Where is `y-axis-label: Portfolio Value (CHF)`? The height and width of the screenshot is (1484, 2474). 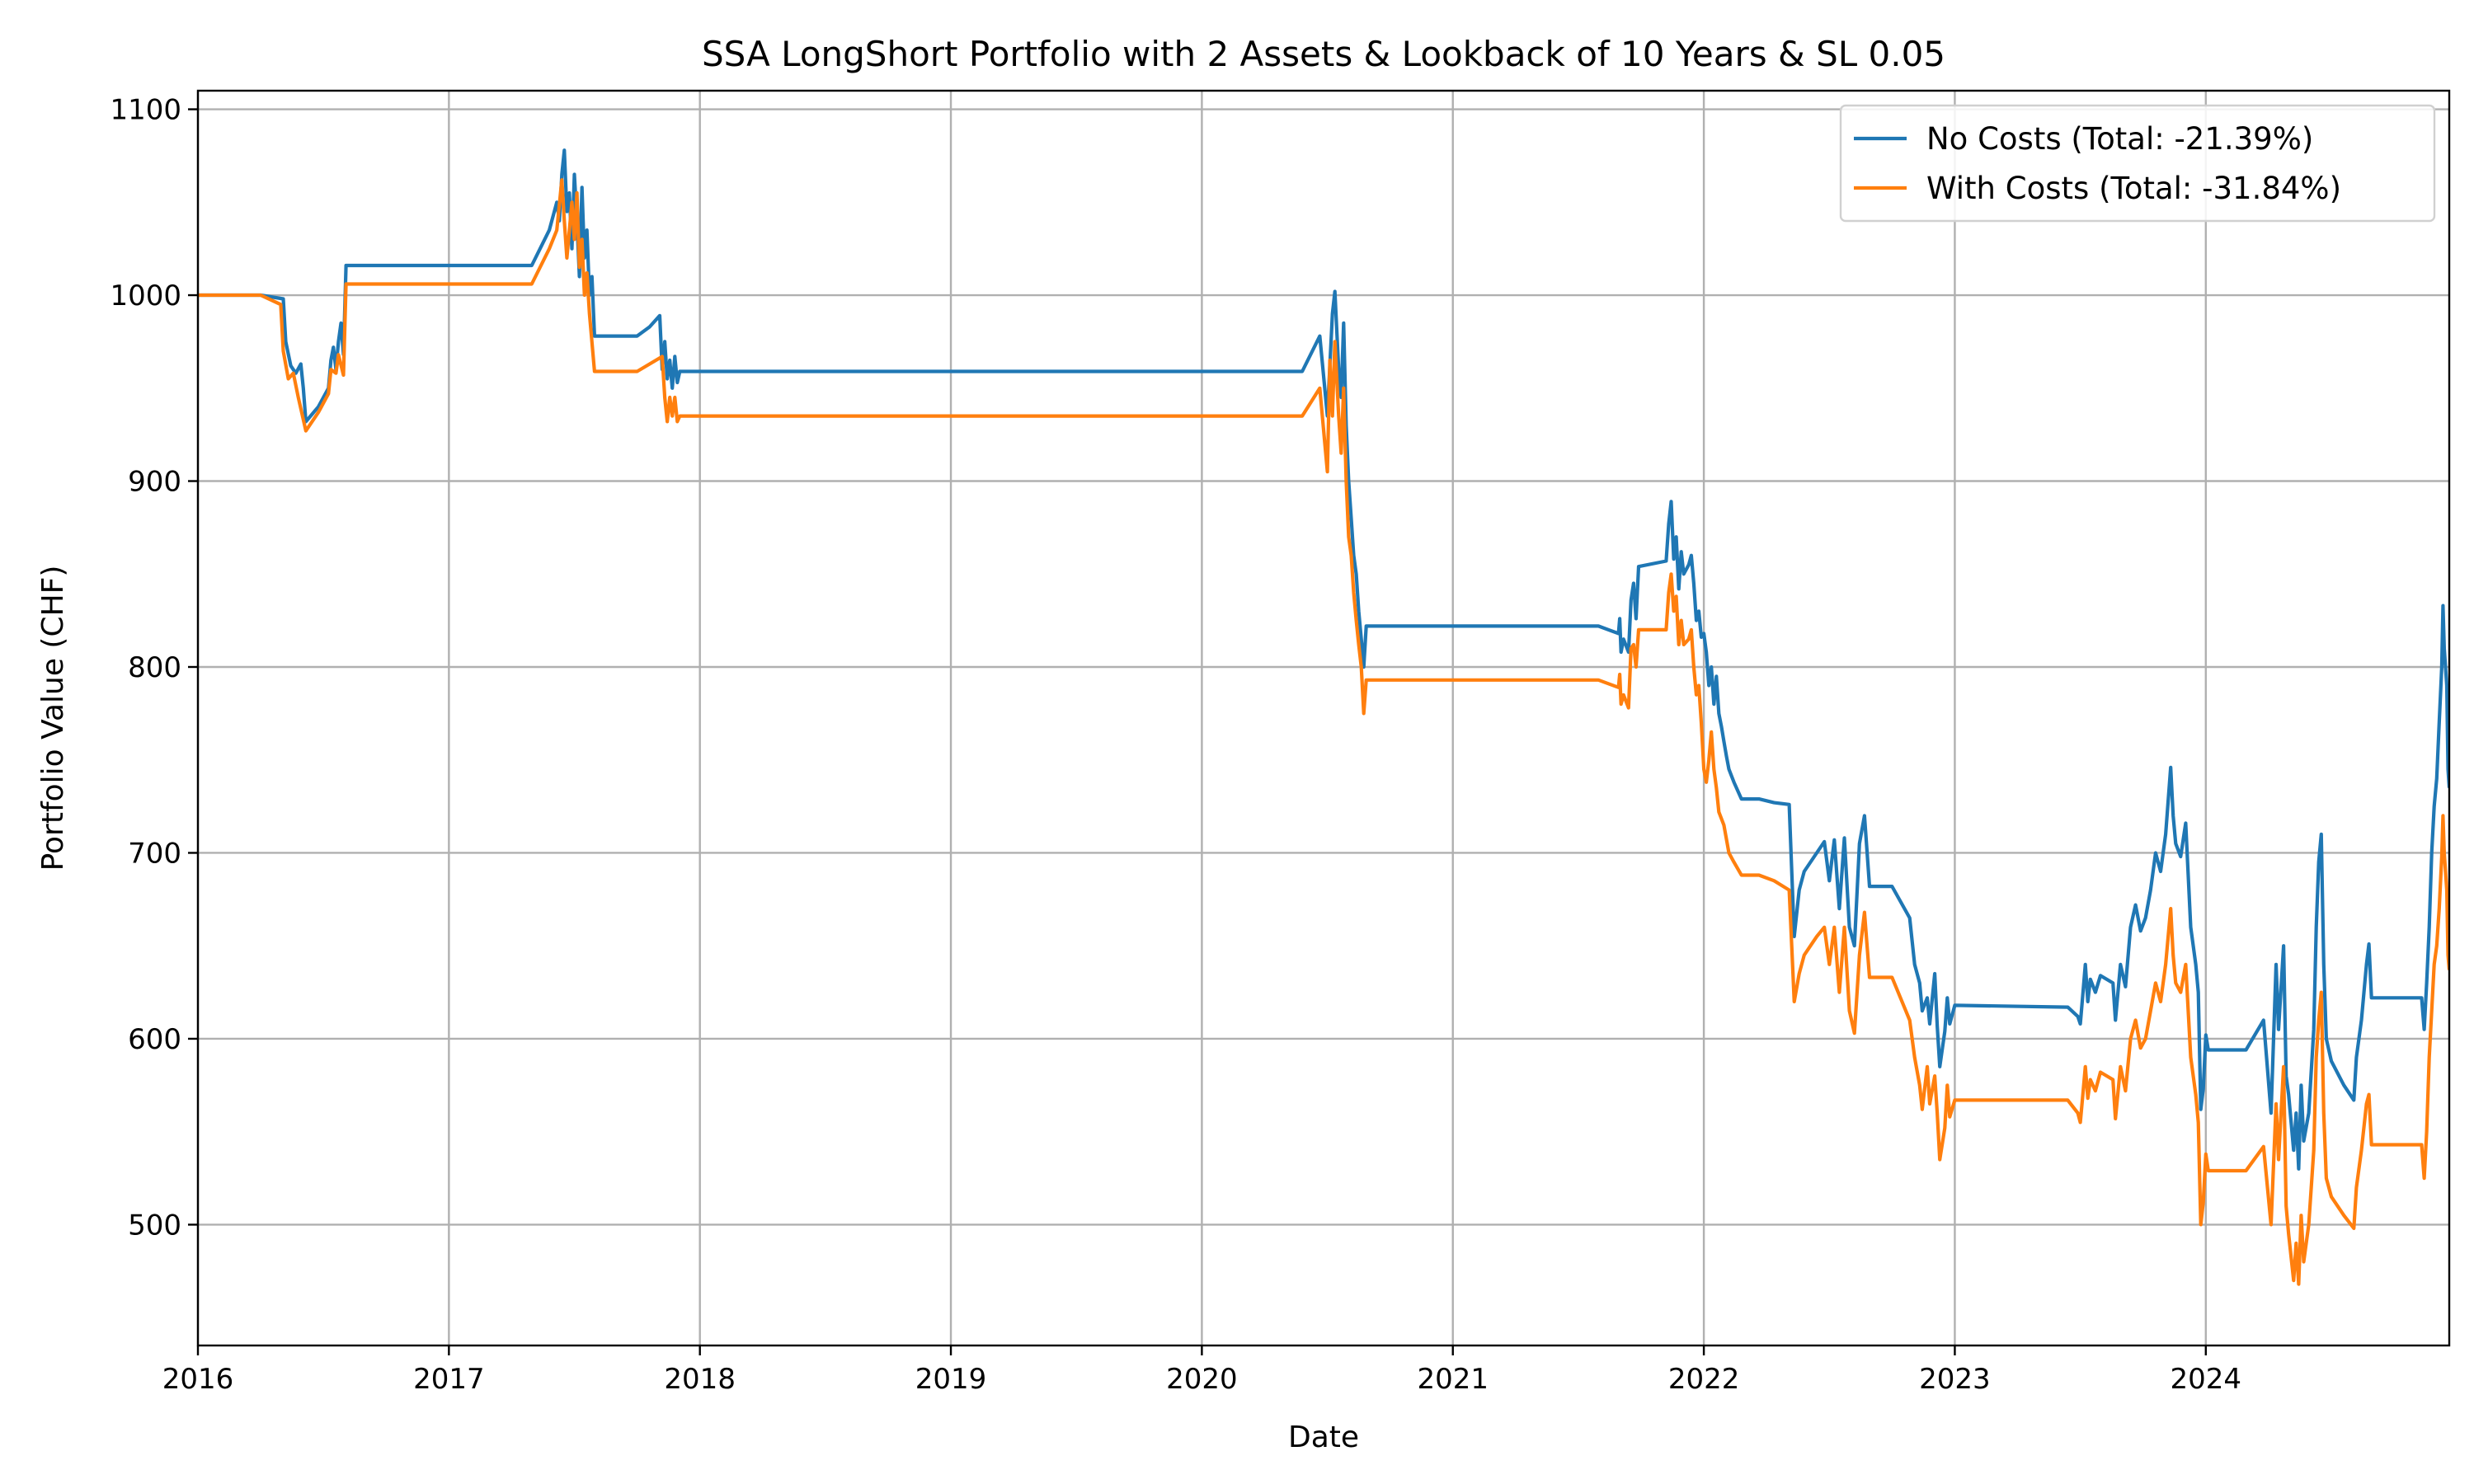 y-axis-label: Portfolio Value (CHF) is located at coordinates (53, 718).